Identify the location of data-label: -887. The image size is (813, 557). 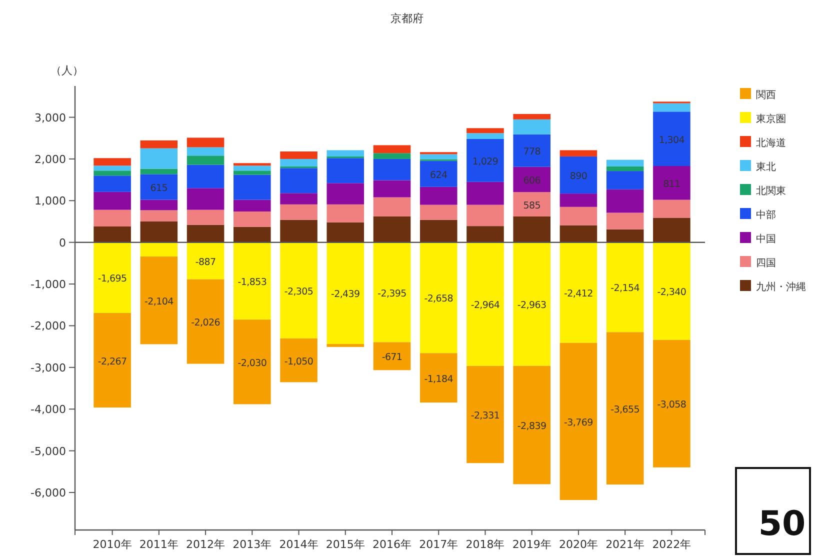
(205, 262).